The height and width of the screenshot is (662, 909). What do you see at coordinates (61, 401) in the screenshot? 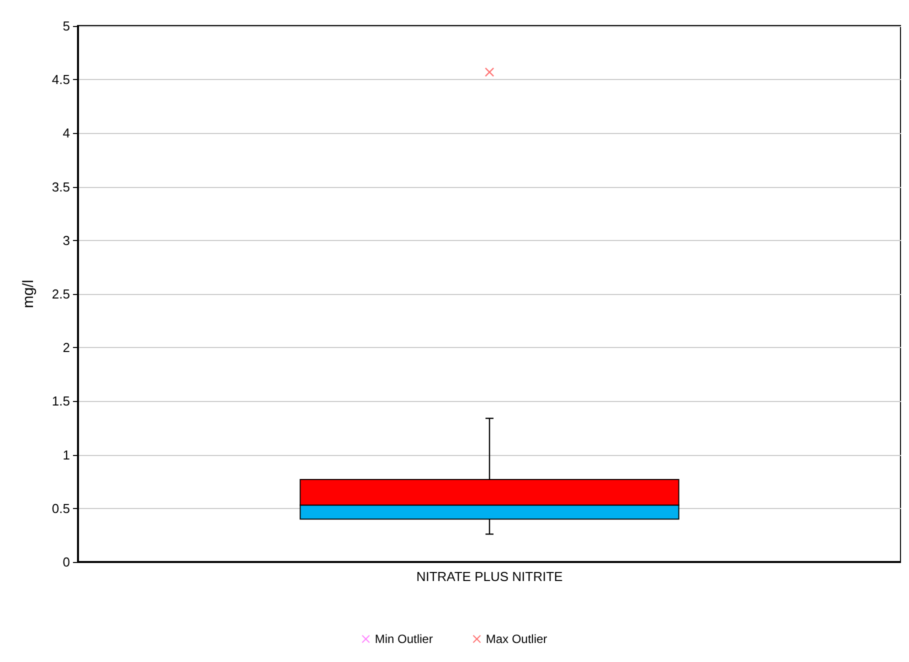
I see `y-tick-label: 1.5` at bounding box center [61, 401].